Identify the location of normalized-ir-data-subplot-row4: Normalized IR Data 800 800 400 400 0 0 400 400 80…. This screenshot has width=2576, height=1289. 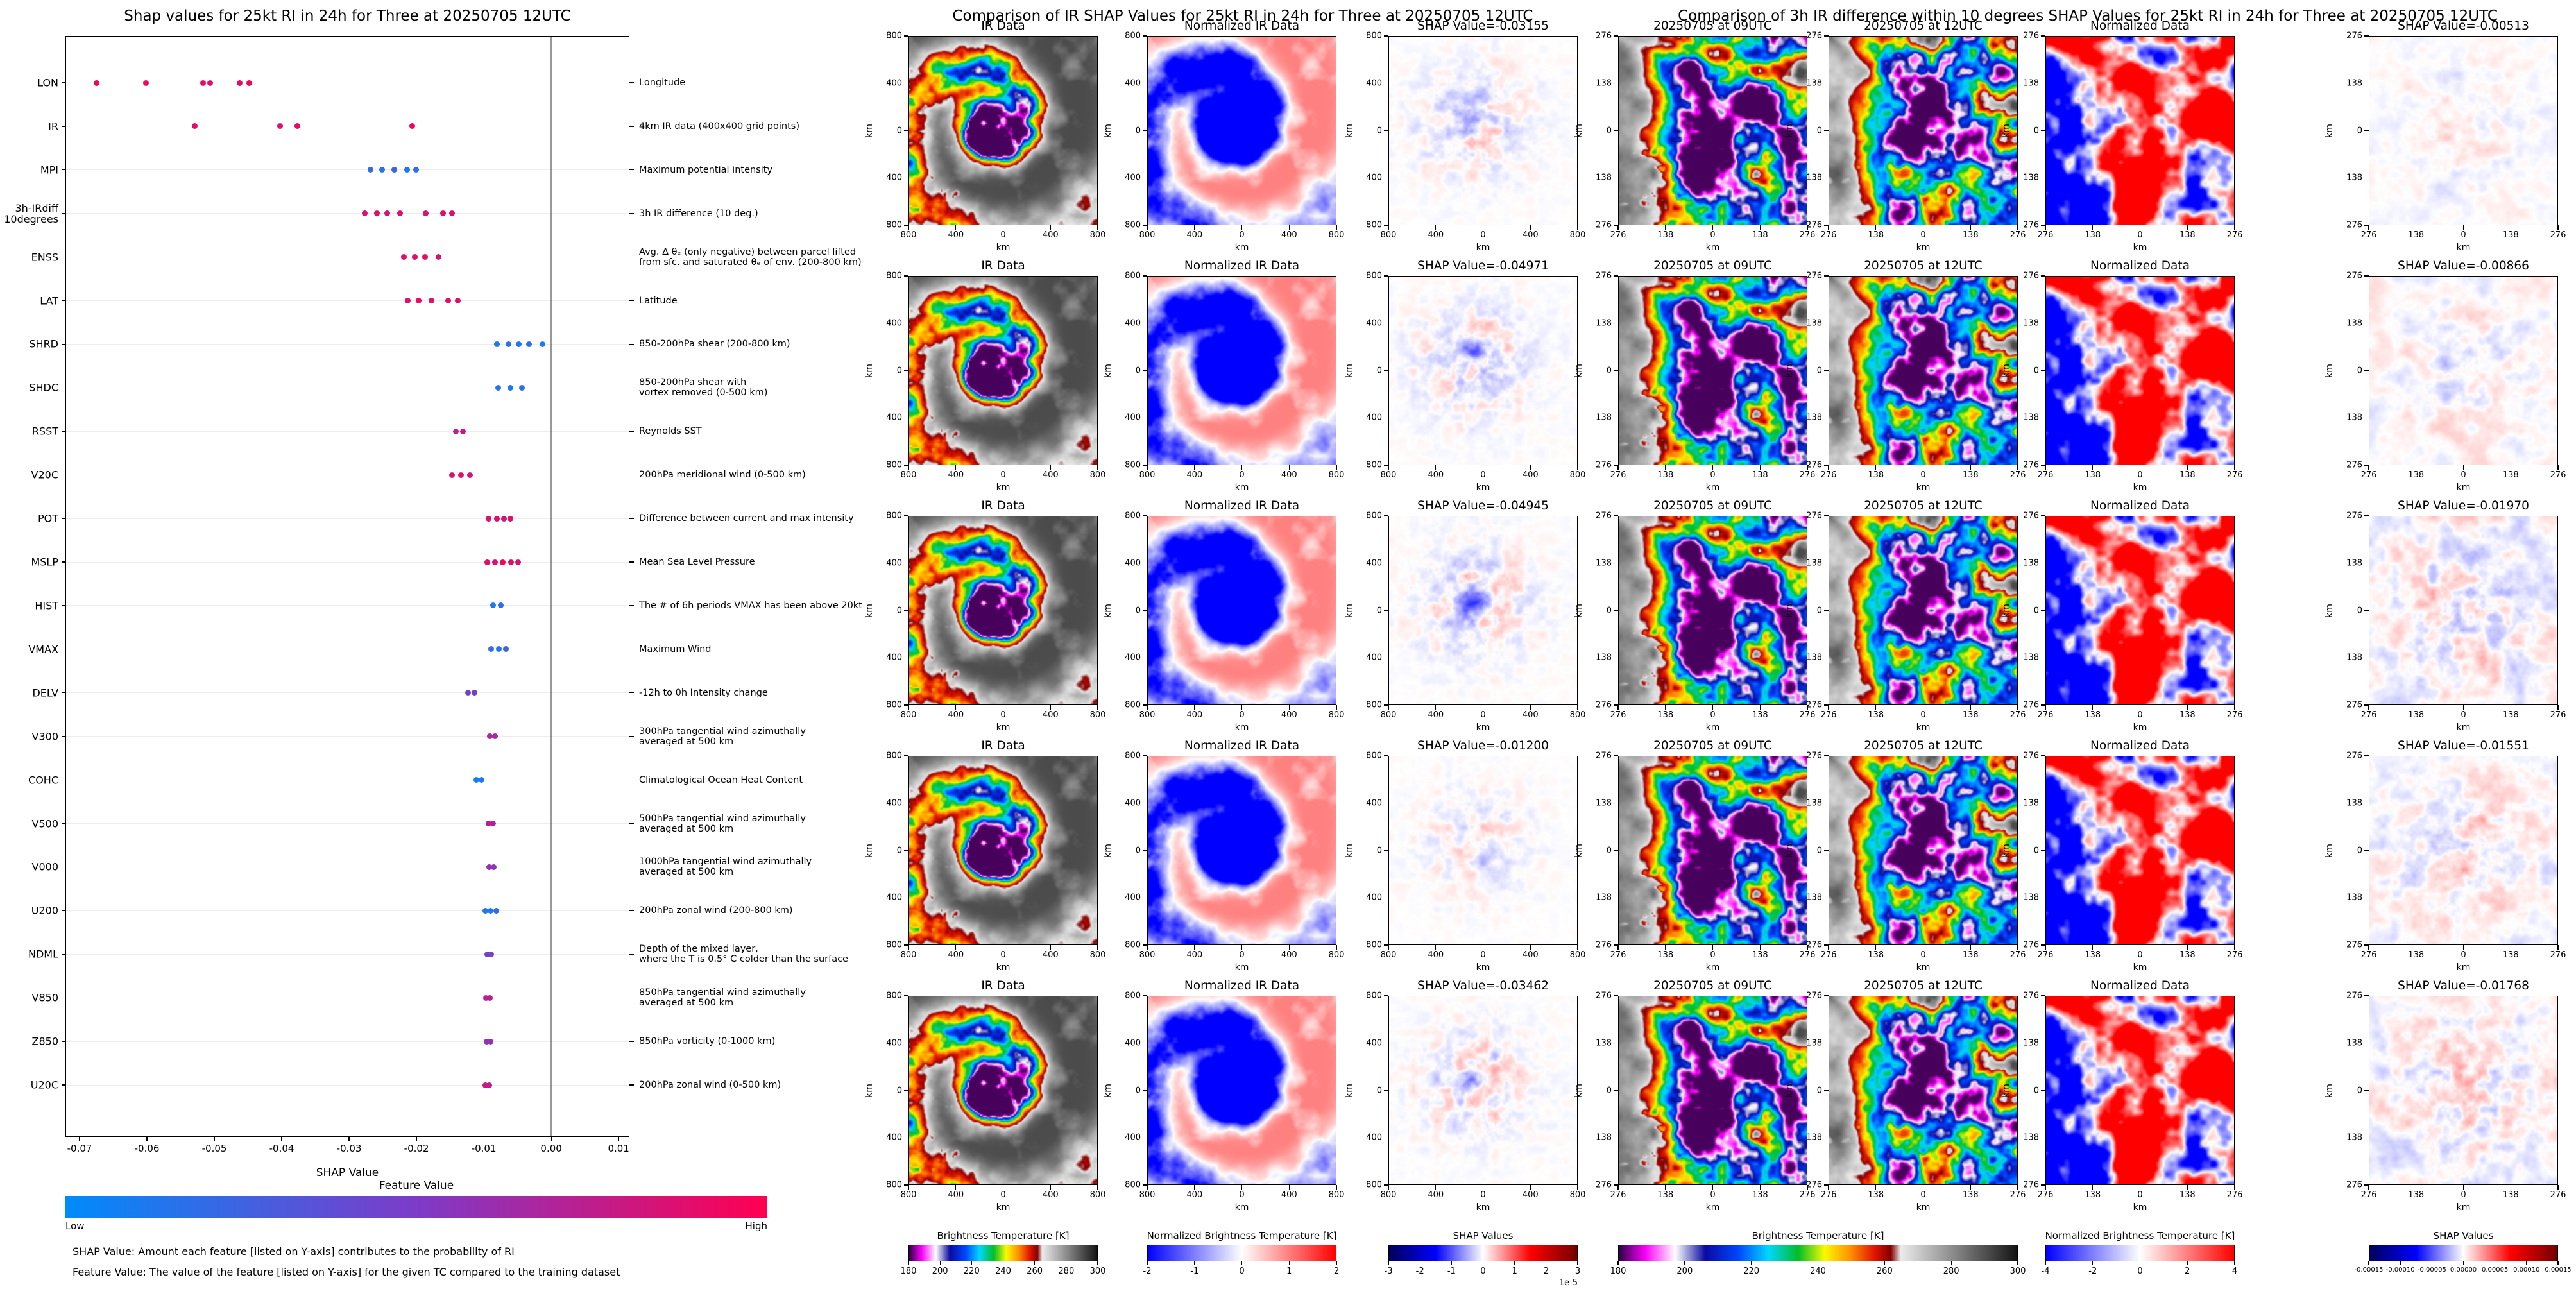
(1223, 856).